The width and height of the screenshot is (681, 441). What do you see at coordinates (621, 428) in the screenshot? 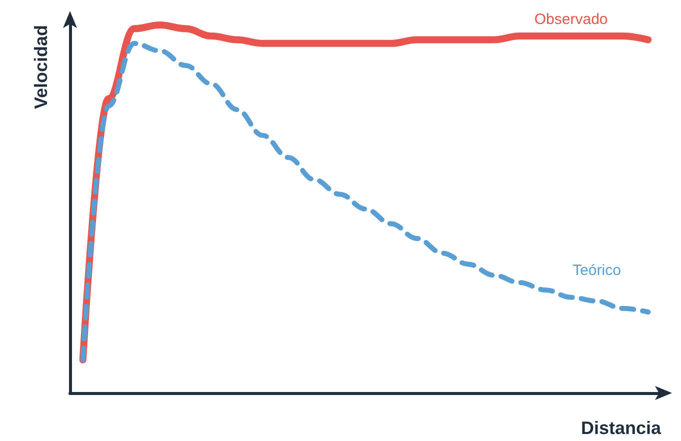
I see `x-axis-title: Distancia` at bounding box center [621, 428].